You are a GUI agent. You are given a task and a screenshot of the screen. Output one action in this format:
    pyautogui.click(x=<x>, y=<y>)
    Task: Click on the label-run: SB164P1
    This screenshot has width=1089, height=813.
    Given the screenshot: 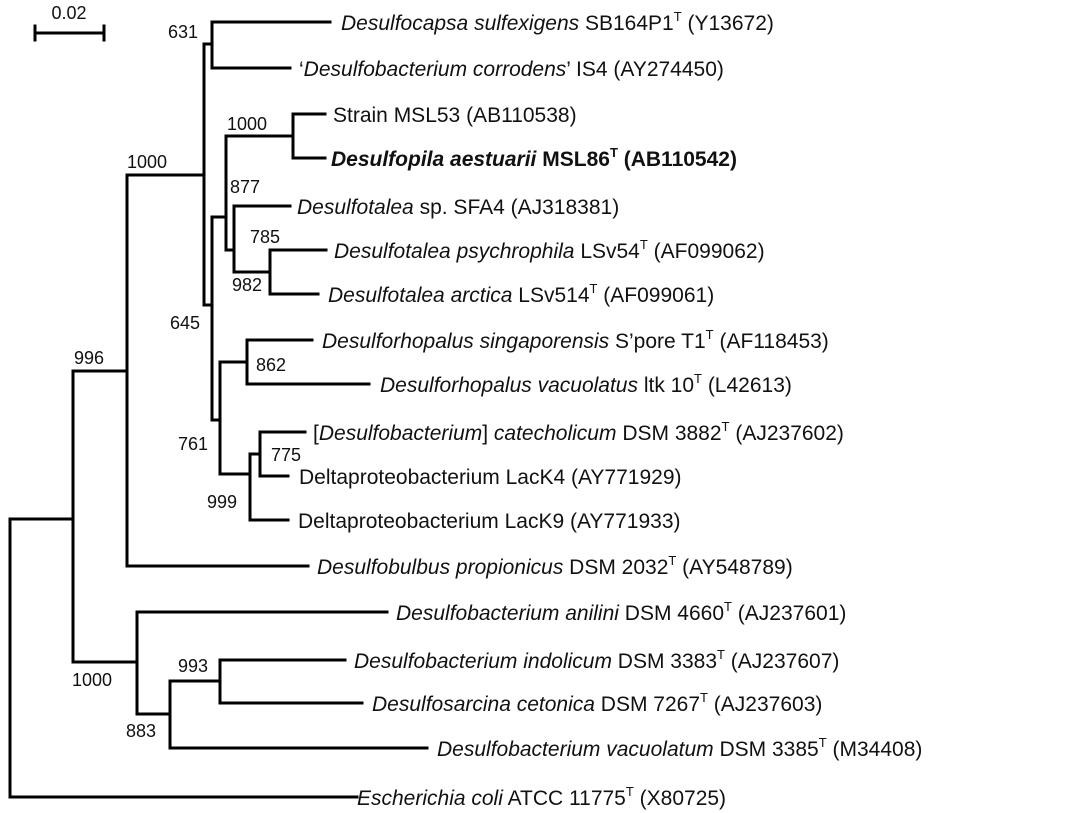 What is the action you would take?
    pyautogui.click(x=626, y=23)
    